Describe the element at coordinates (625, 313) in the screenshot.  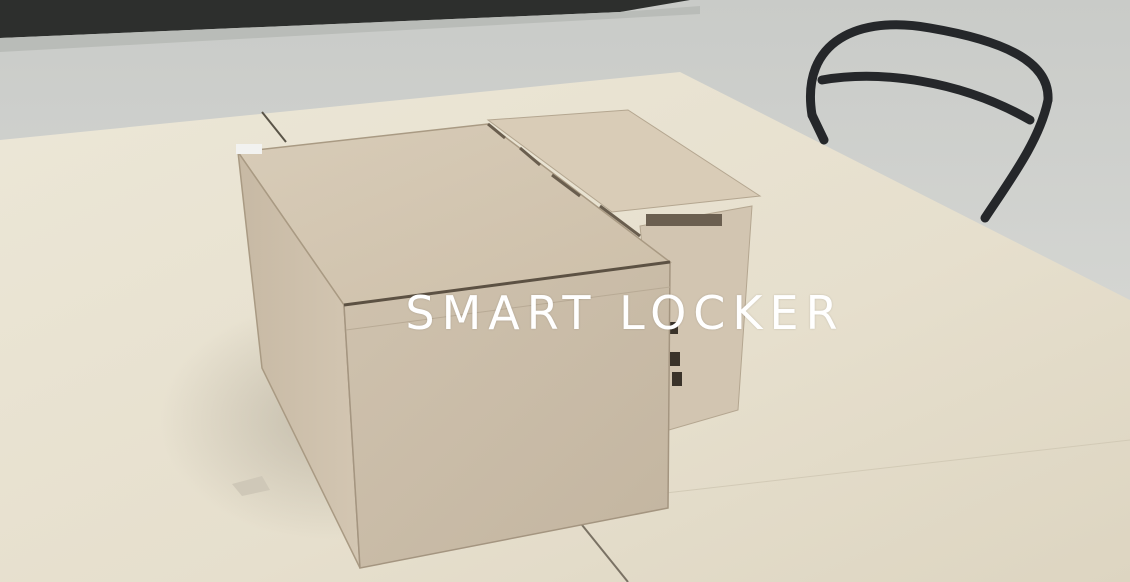
I see `video-title-overlay: SMART LOCKER` at that location.